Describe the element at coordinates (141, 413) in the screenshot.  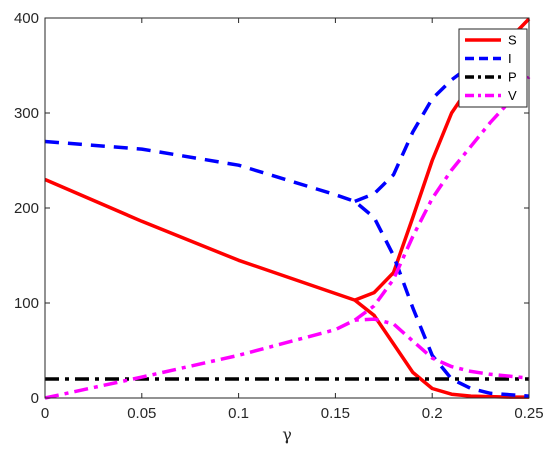
I see `x-tick-label: 0.05` at that location.